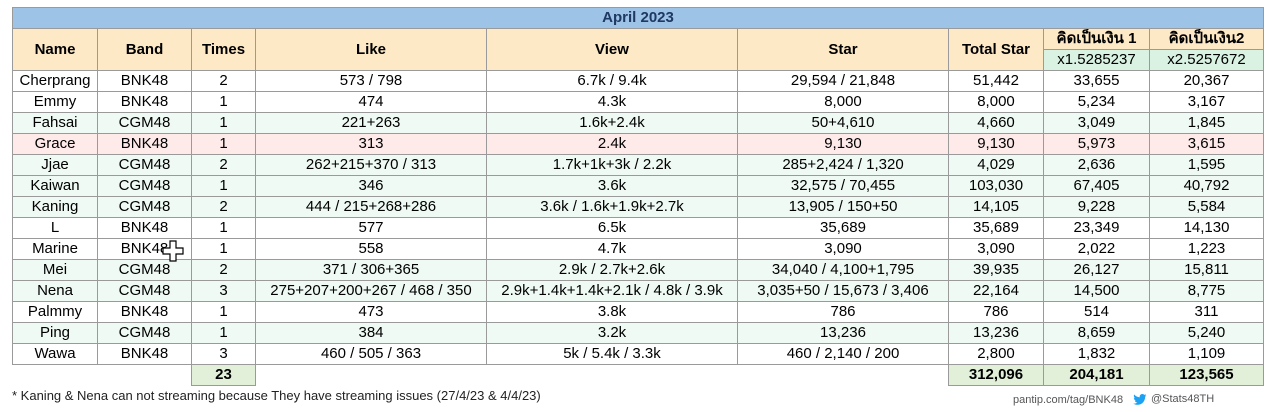  What do you see at coordinates (843, 207) in the screenshot?
I see `cell-star: 13,905 / 150+50` at bounding box center [843, 207].